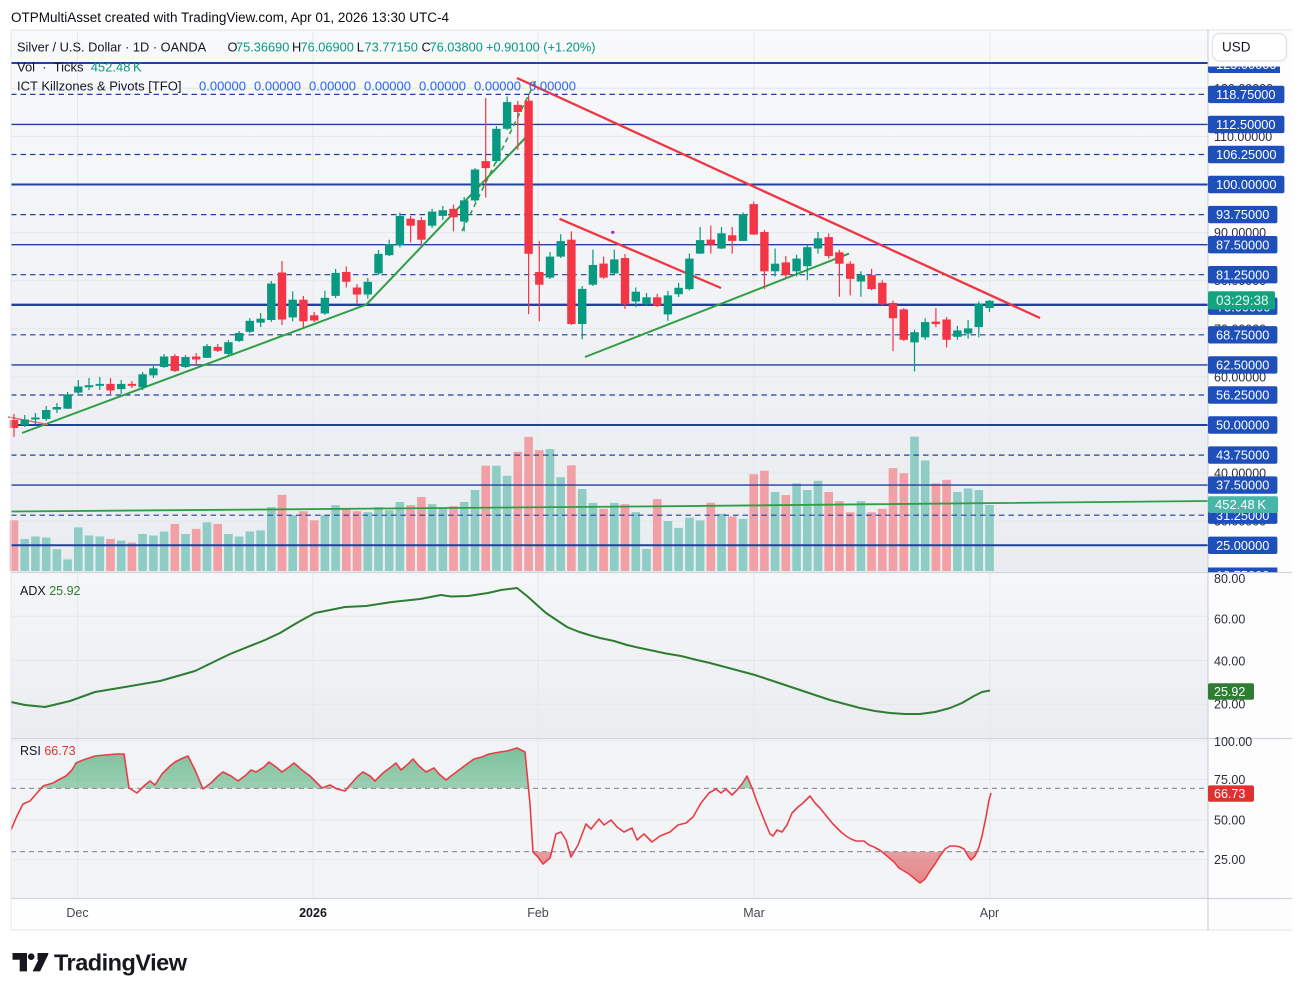 This screenshot has height=1002, width=1301. Describe the element at coordinates (1242, 214) in the screenshot. I see `svg-text: 93.75000` at that location.